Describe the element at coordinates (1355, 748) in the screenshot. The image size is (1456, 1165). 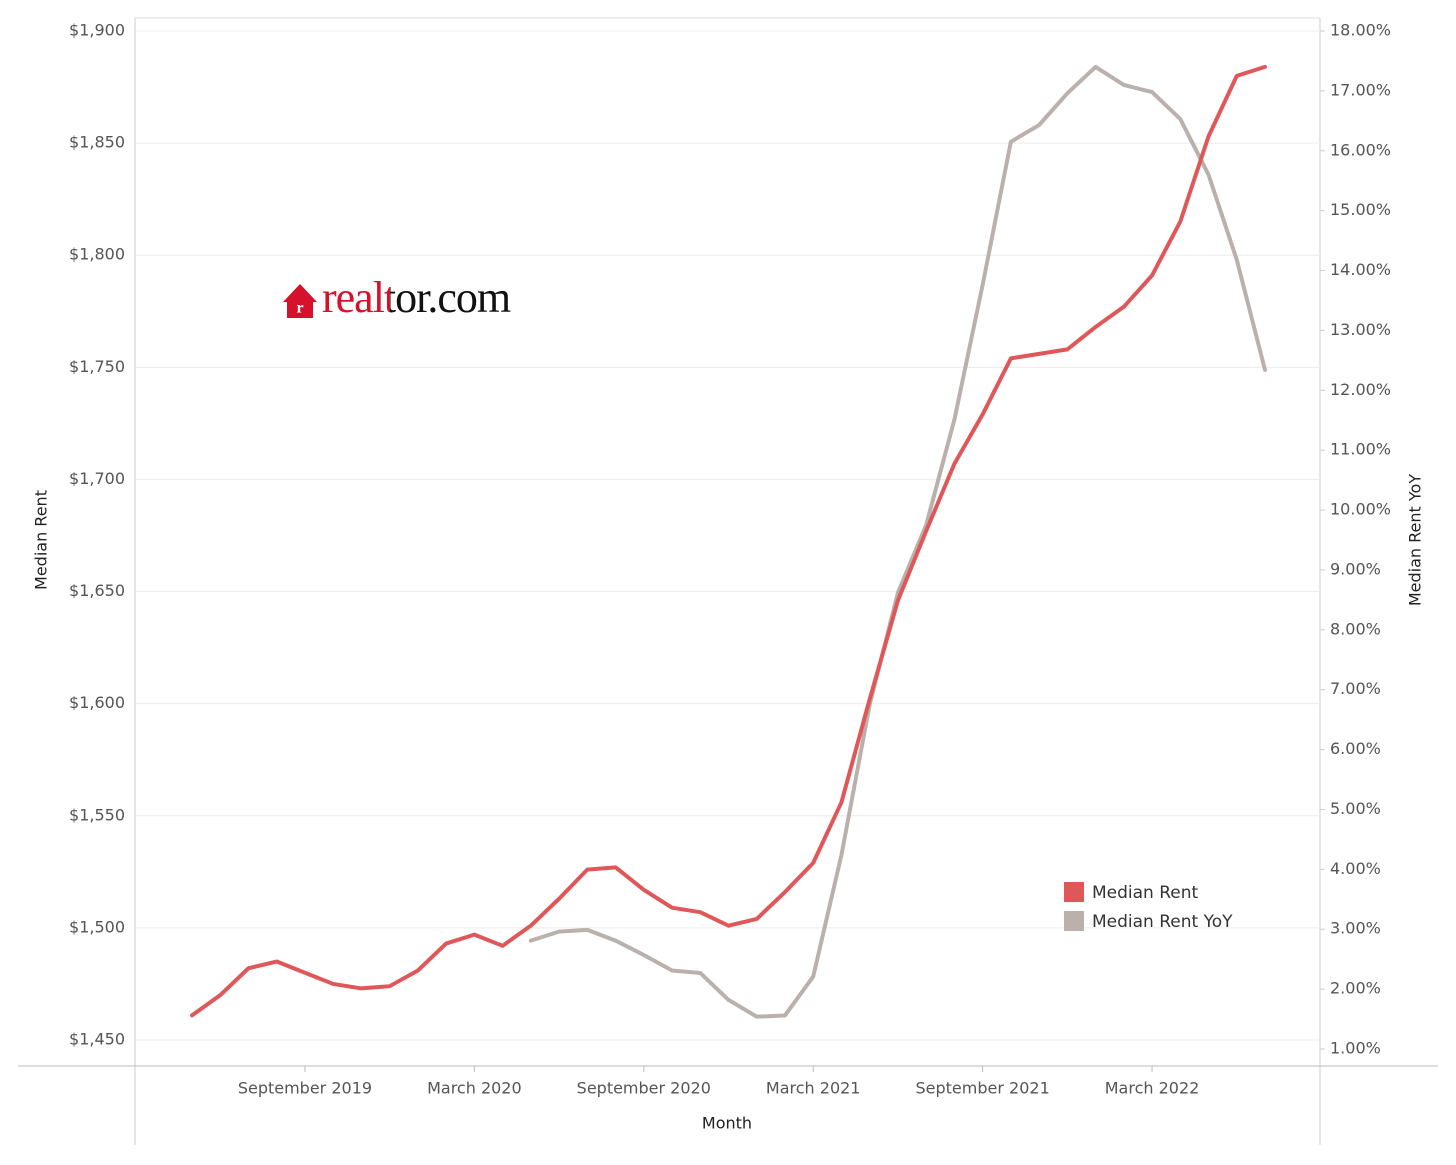
I see `y2-tick-label: 6.00%` at that location.